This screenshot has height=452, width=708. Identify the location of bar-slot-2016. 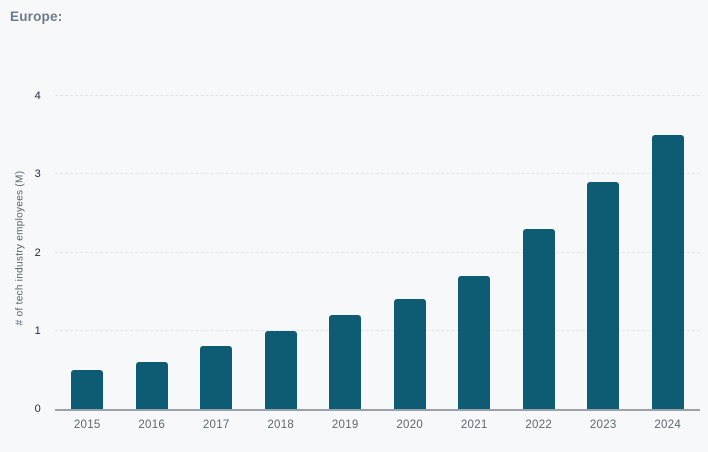
(152, 252).